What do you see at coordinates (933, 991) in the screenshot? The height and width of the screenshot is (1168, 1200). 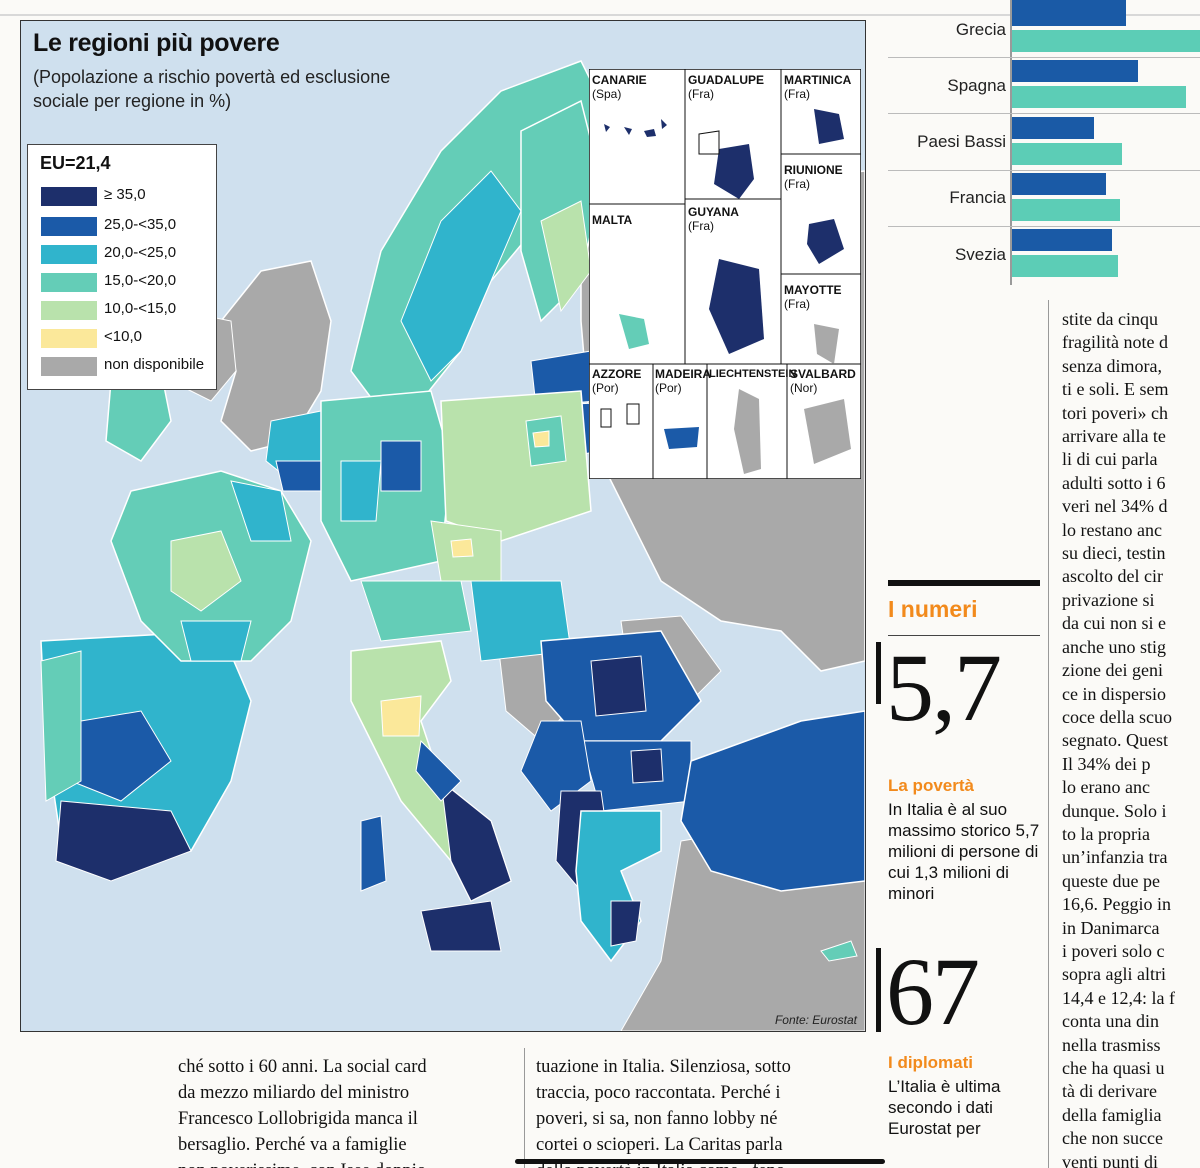 I see `big-number: 67` at bounding box center [933, 991].